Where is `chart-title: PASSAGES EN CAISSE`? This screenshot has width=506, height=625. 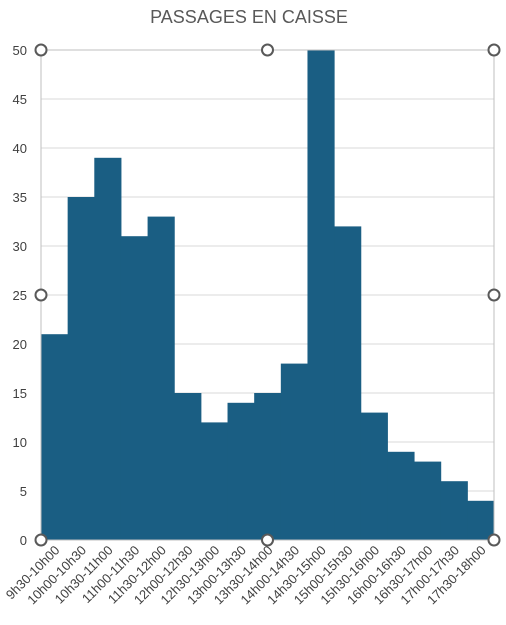
chart-title: PASSAGES EN CAISSE is located at coordinates (249, 17).